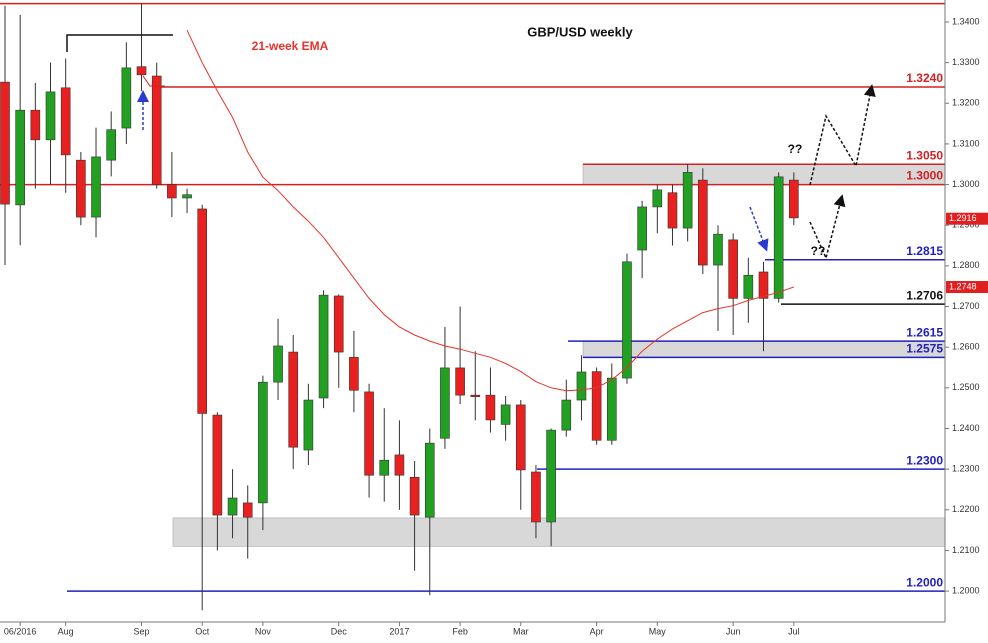 This screenshot has height=643, width=988. I want to click on aug-high, so click(119, 43).